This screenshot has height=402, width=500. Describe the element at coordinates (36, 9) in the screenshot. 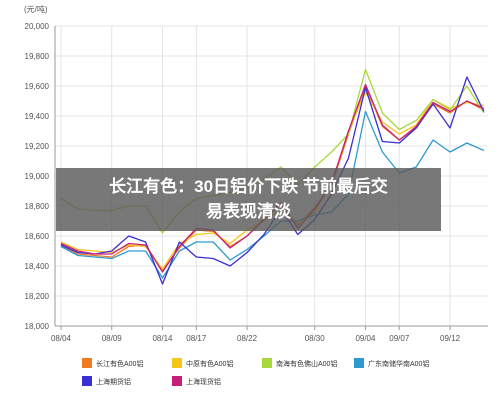

I see `y-axis-unit-label: (元/吨)` at that location.